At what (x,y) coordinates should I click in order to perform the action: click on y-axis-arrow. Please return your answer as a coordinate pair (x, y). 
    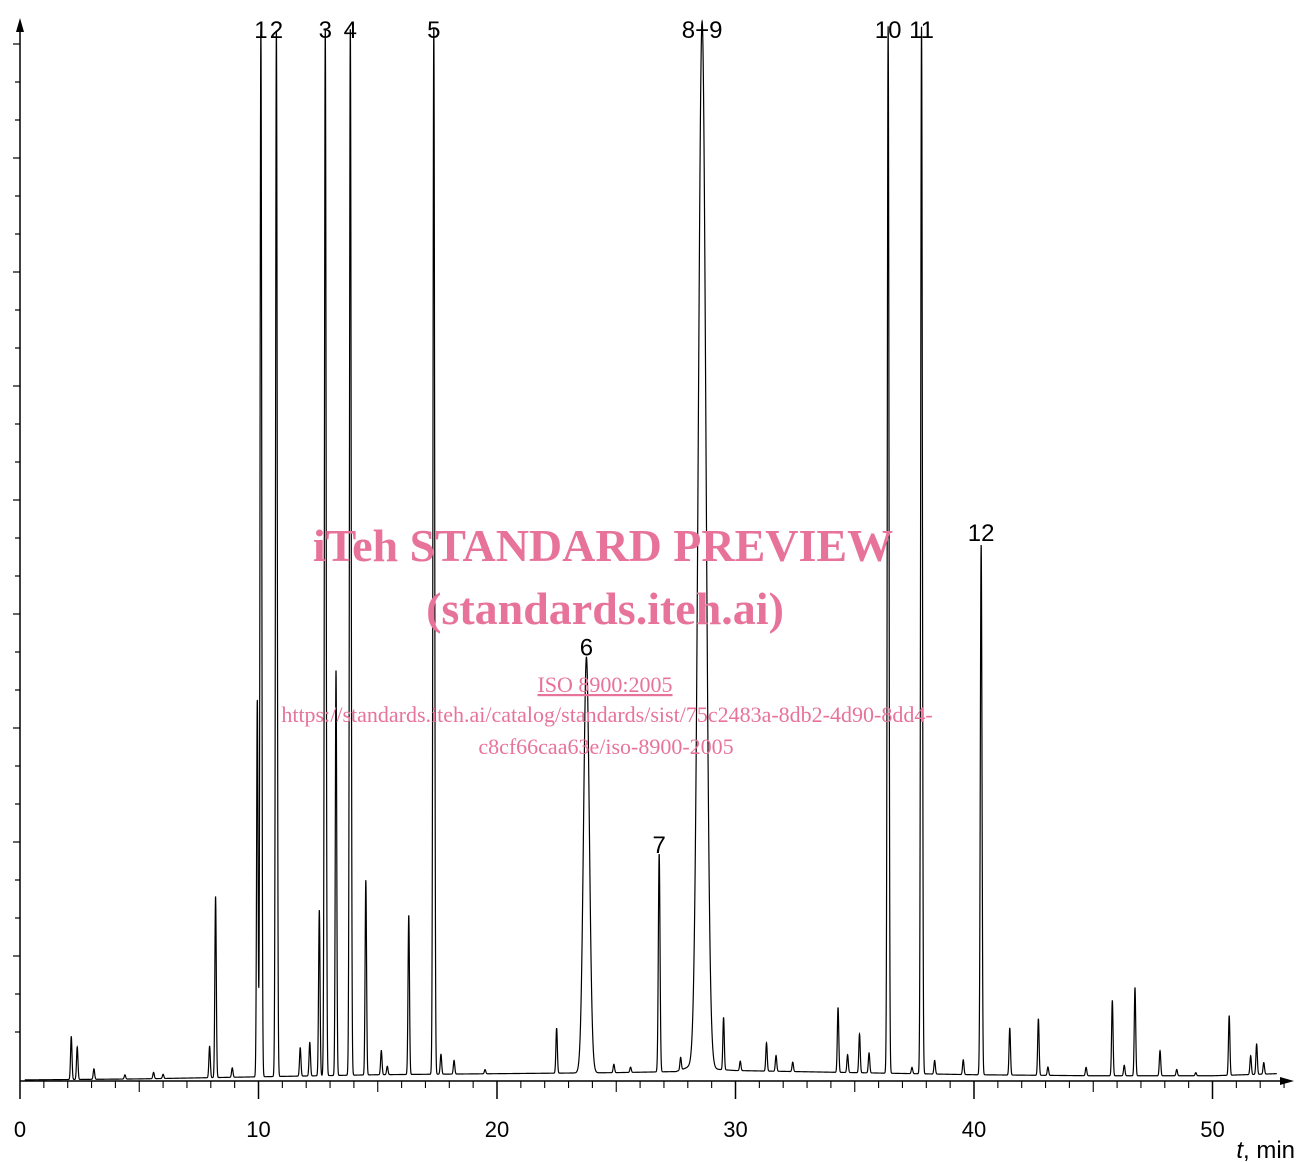
    Looking at the image, I should click on (20, 25).